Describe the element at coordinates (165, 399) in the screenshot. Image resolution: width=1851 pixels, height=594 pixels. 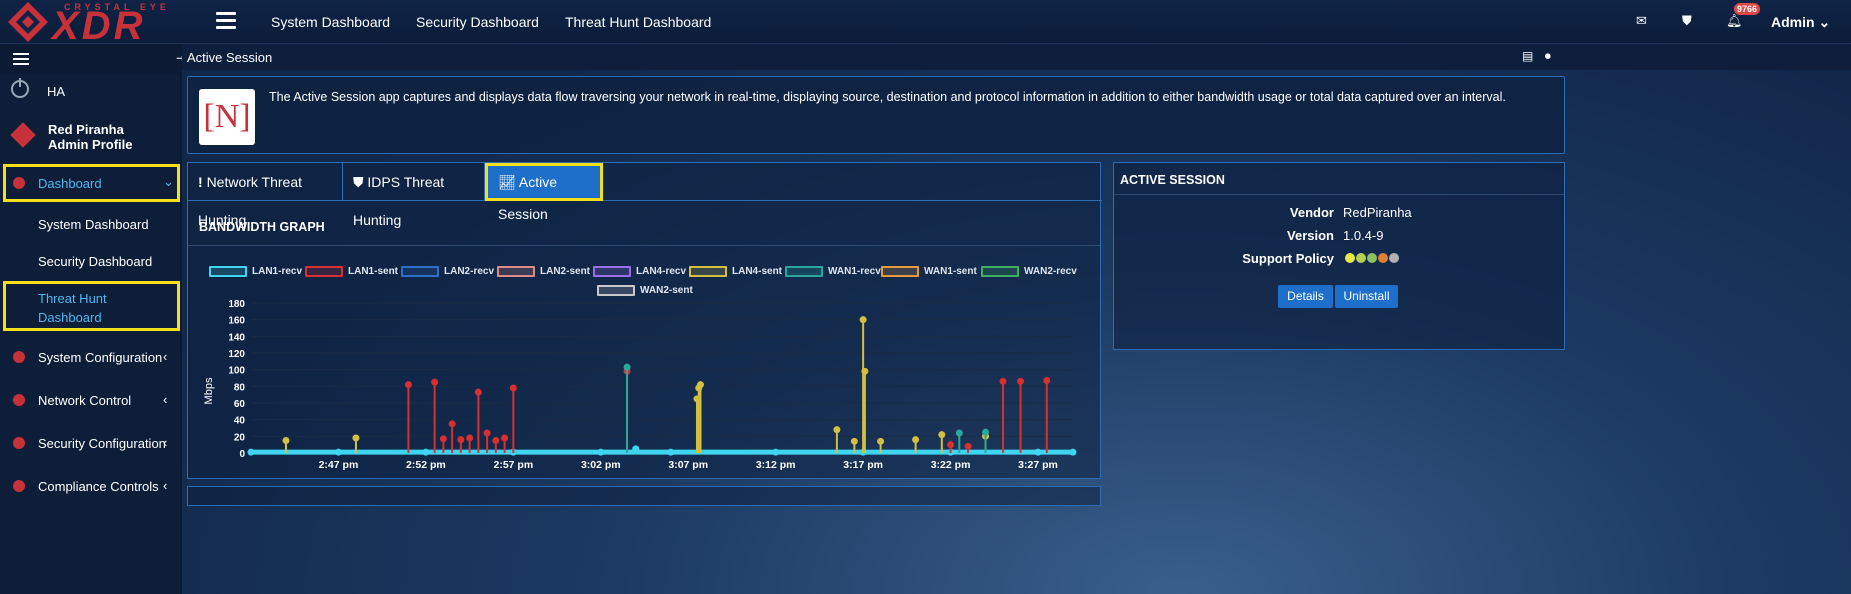
I see `chevron-left-icon: ‹` at that location.